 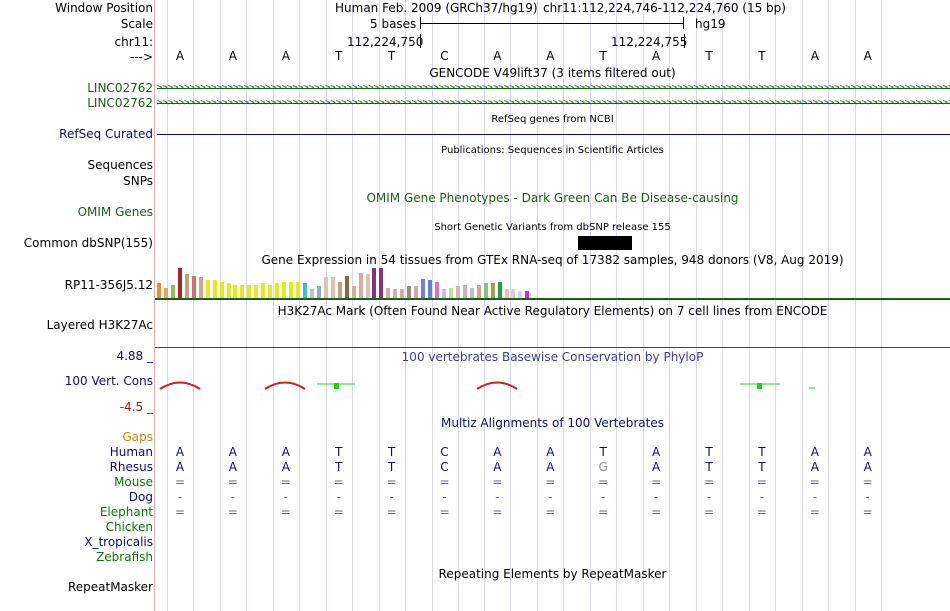 I want to click on h3k27ac-label: Layered H3K27Ac, so click(x=99, y=325).